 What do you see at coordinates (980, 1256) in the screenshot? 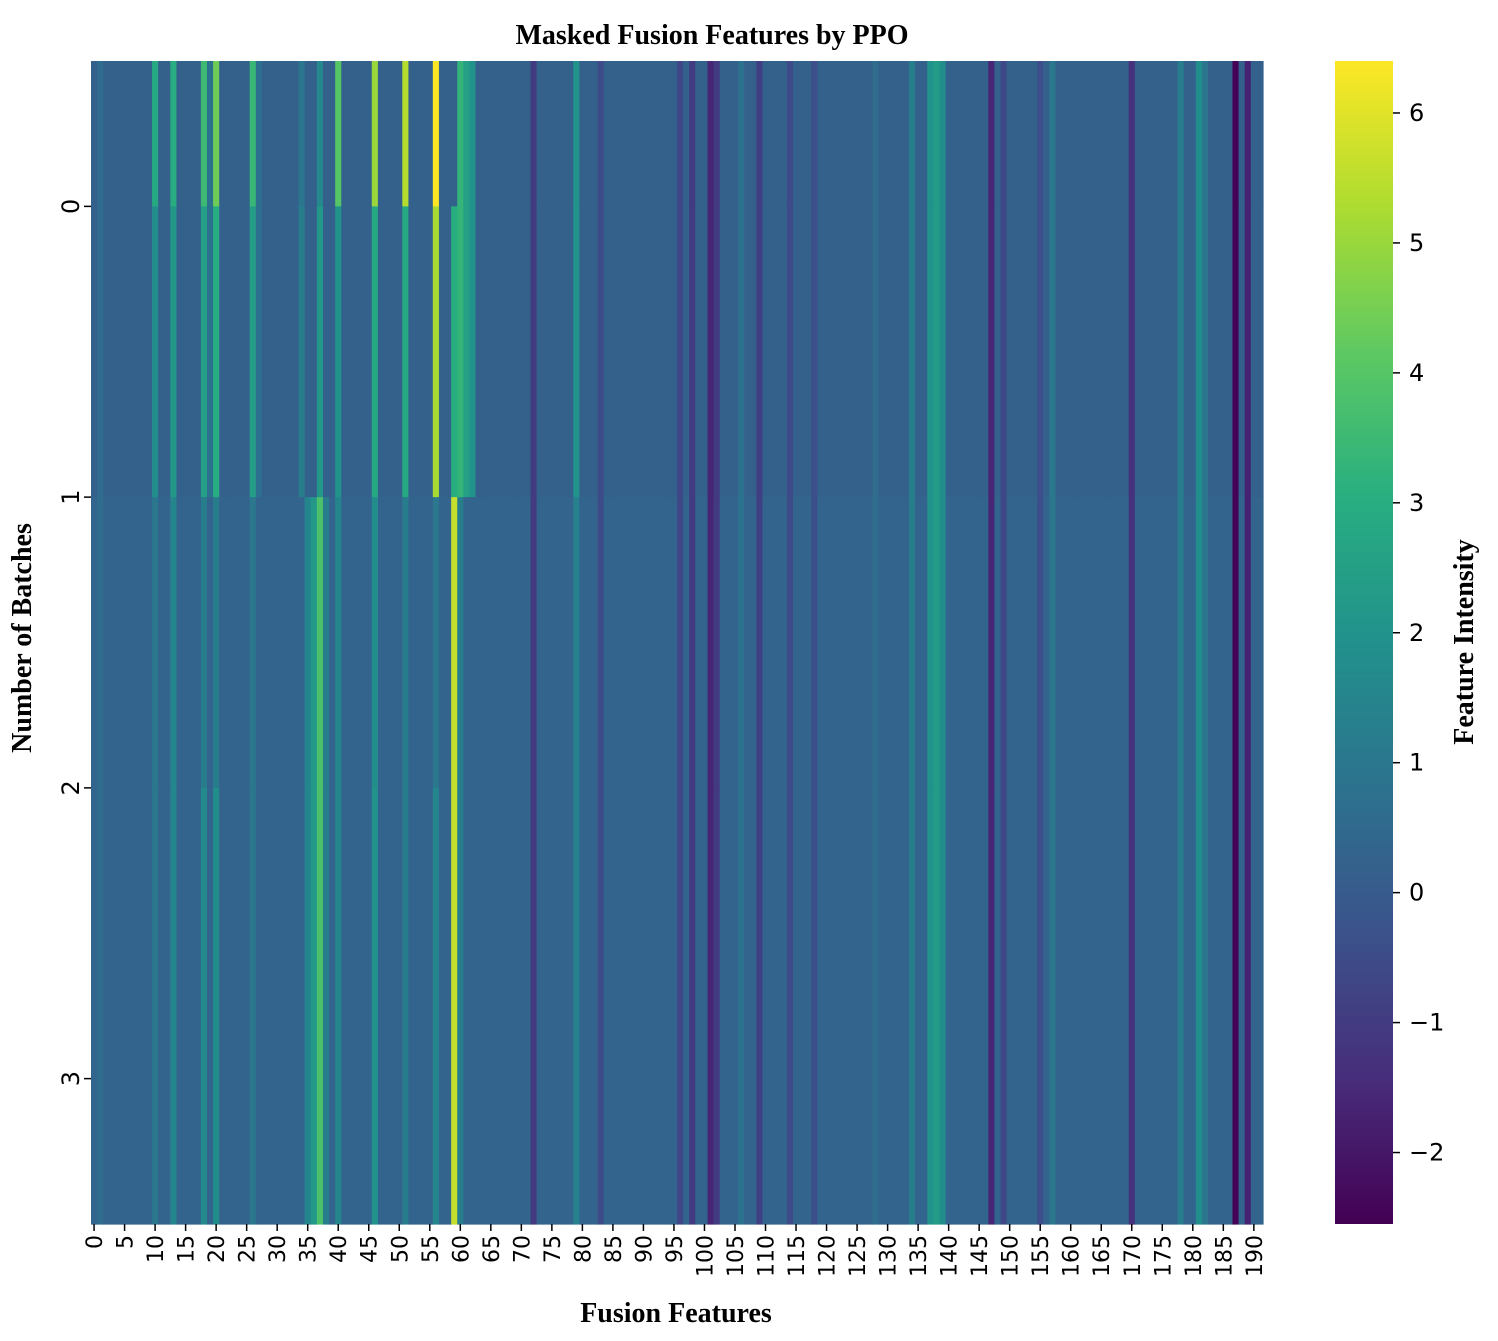
I see `x-tick-label: 145` at bounding box center [980, 1256].